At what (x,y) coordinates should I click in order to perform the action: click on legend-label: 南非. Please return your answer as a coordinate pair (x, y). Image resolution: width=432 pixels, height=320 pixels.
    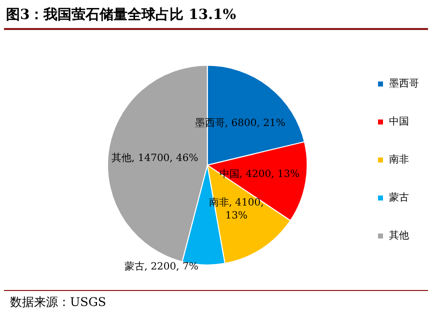
    Looking at the image, I should click on (399, 160).